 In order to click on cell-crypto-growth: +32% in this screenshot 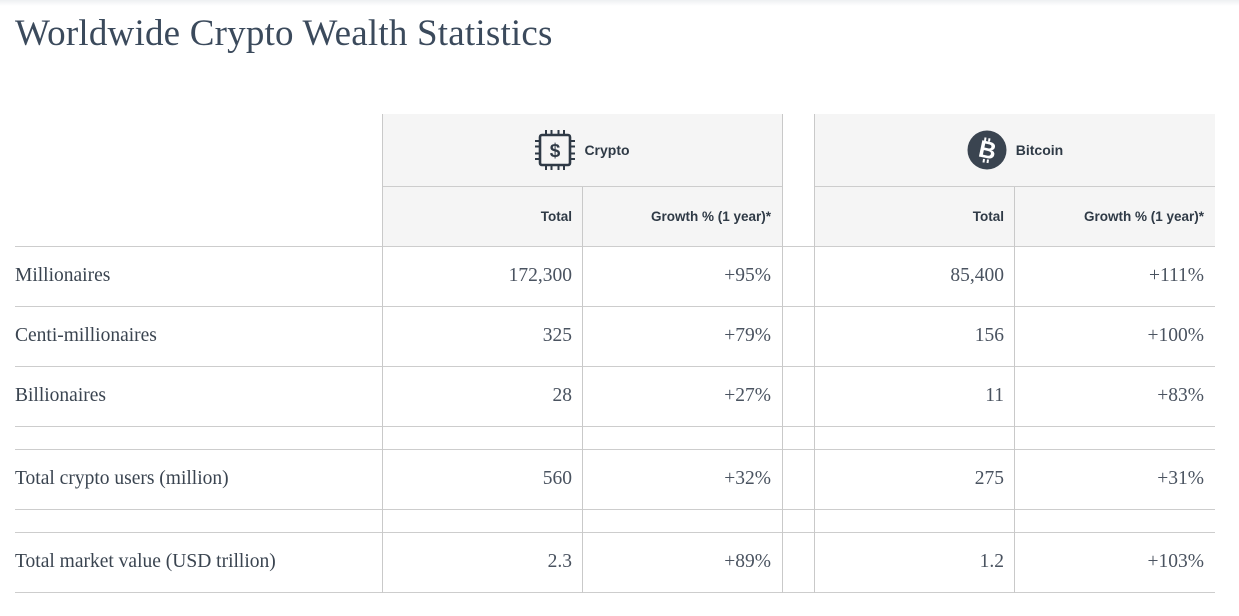, I will do `click(747, 478)`.